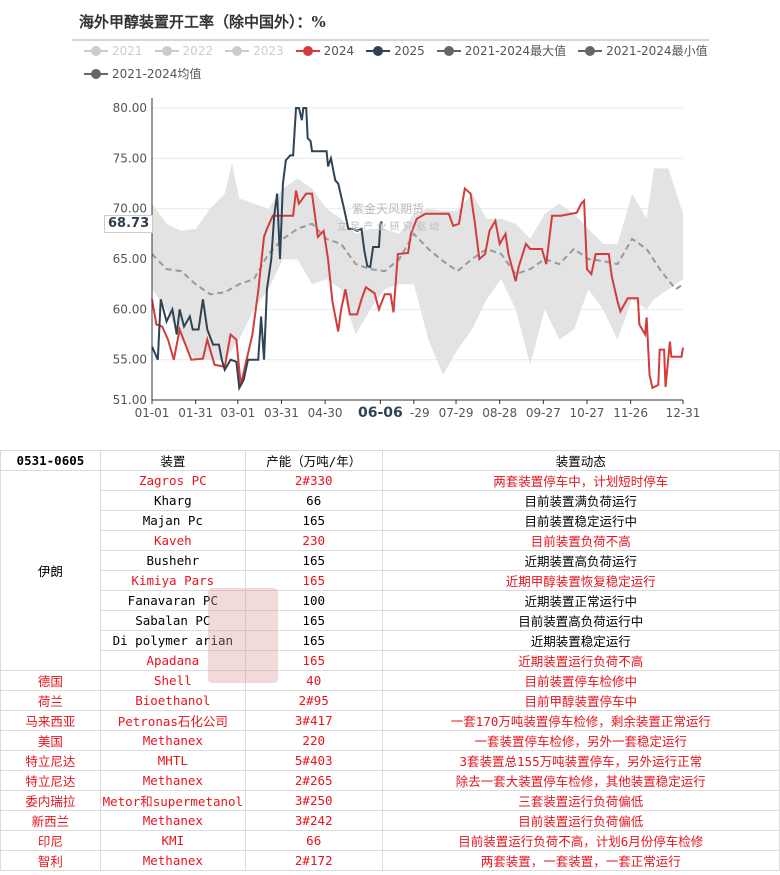  What do you see at coordinates (580, 540) in the screenshot?
I see `status-cell: 目前装置负荷不高` at bounding box center [580, 540].